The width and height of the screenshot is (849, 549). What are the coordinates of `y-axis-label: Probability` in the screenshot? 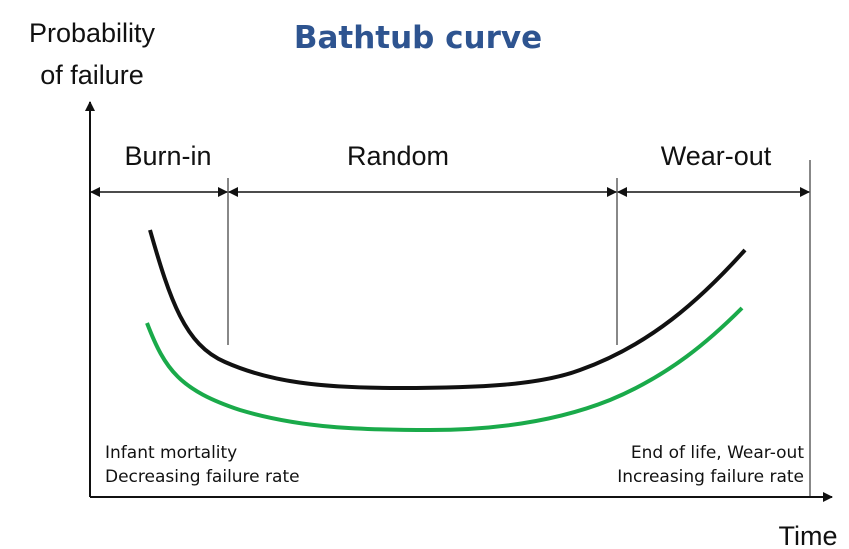 It's located at (92, 33).